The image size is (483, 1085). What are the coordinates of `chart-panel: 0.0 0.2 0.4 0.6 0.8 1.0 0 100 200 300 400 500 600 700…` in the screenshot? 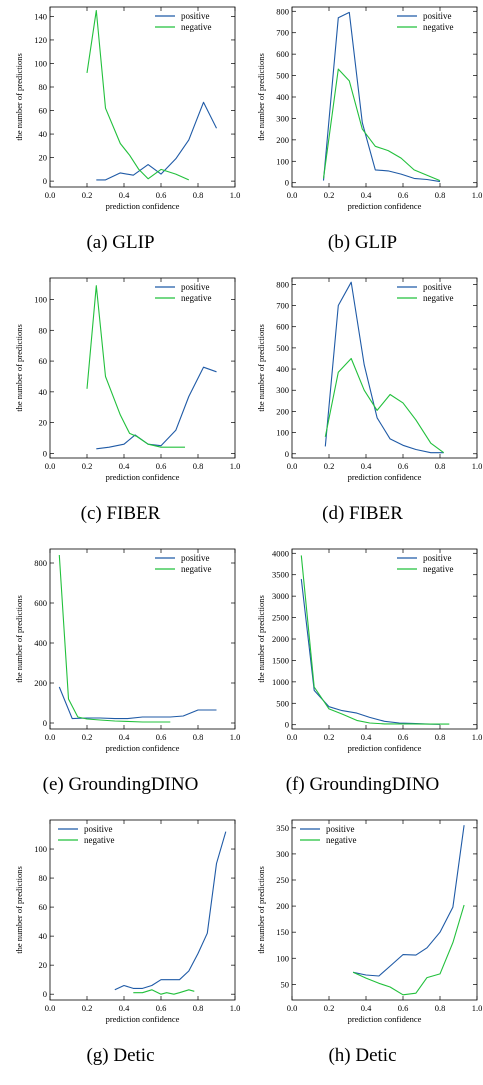 It's located at (362, 135).